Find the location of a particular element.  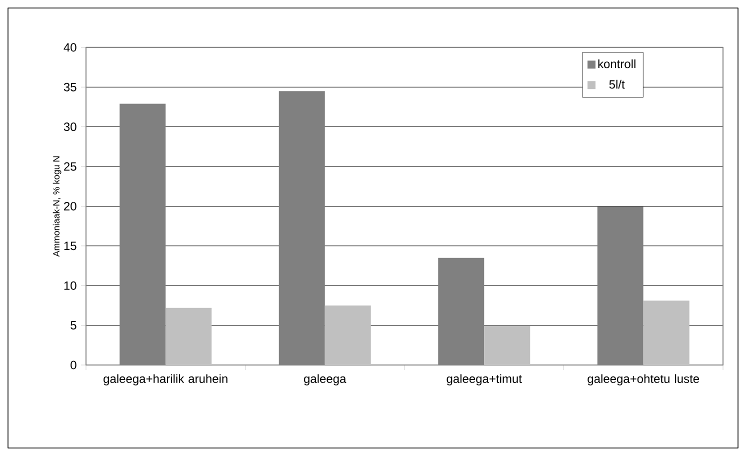

legend-label: kontroll is located at coordinates (617, 63).